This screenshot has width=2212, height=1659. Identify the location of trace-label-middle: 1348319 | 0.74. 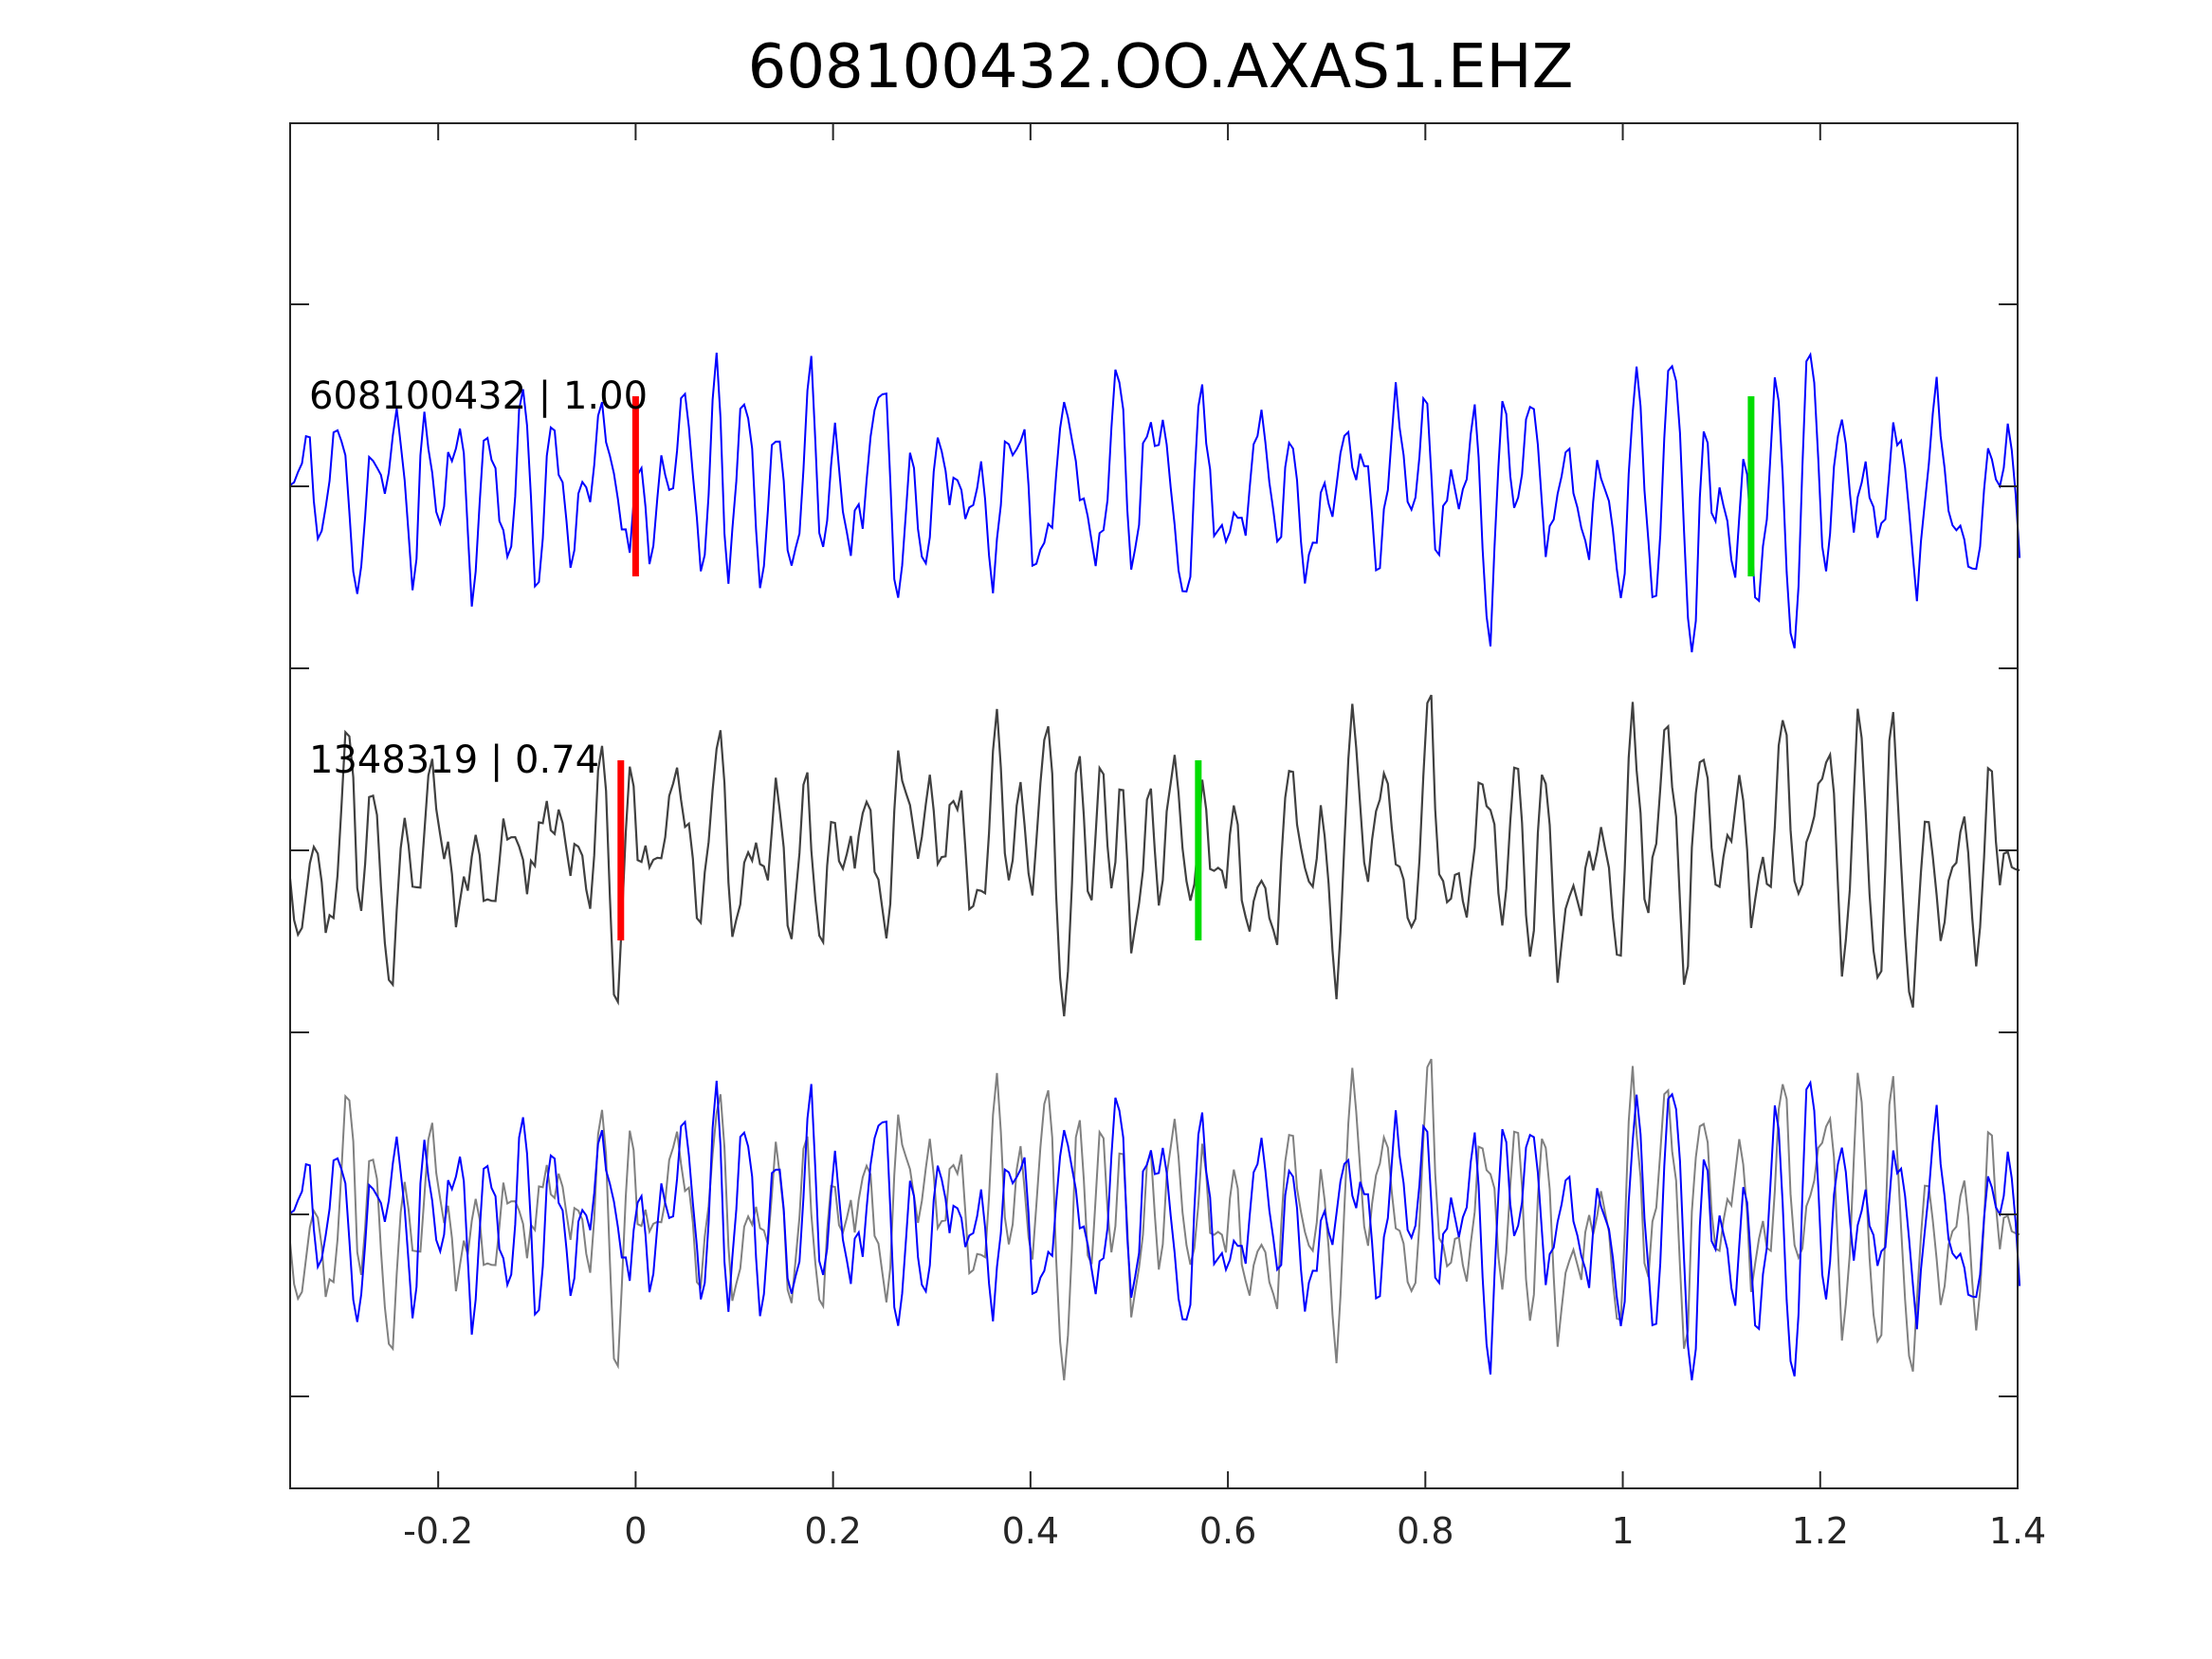
(454, 760).